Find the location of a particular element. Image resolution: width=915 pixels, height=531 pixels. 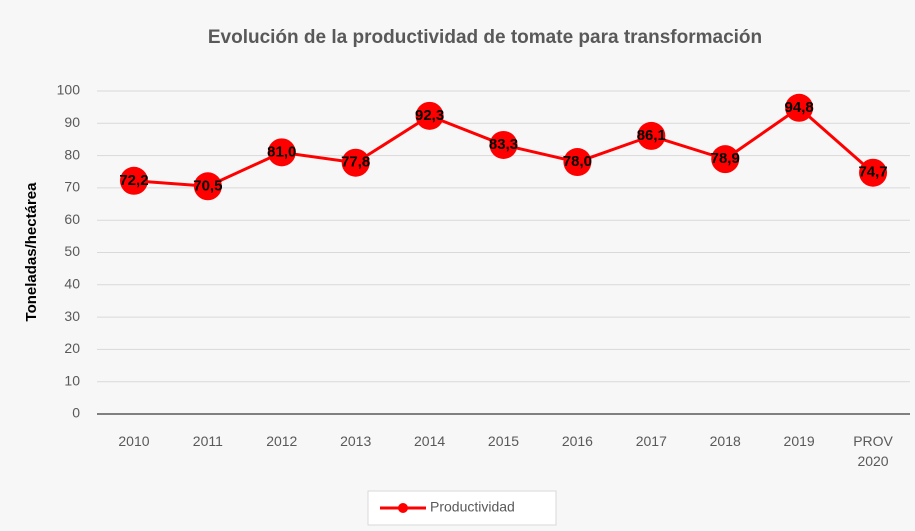

data-label: 81,0 is located at coordinates (281, 151).